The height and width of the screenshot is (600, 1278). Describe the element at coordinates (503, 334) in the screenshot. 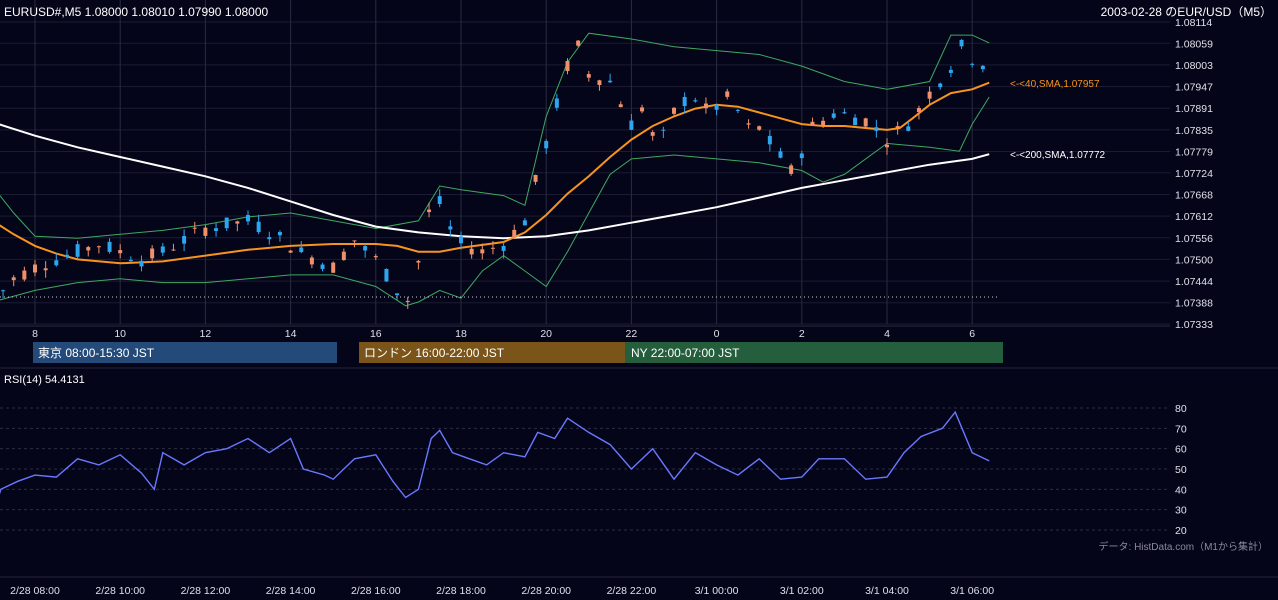

I see `time-axis: 8 10 12 14 16 18 20 22 0 2 4 6` at that location.